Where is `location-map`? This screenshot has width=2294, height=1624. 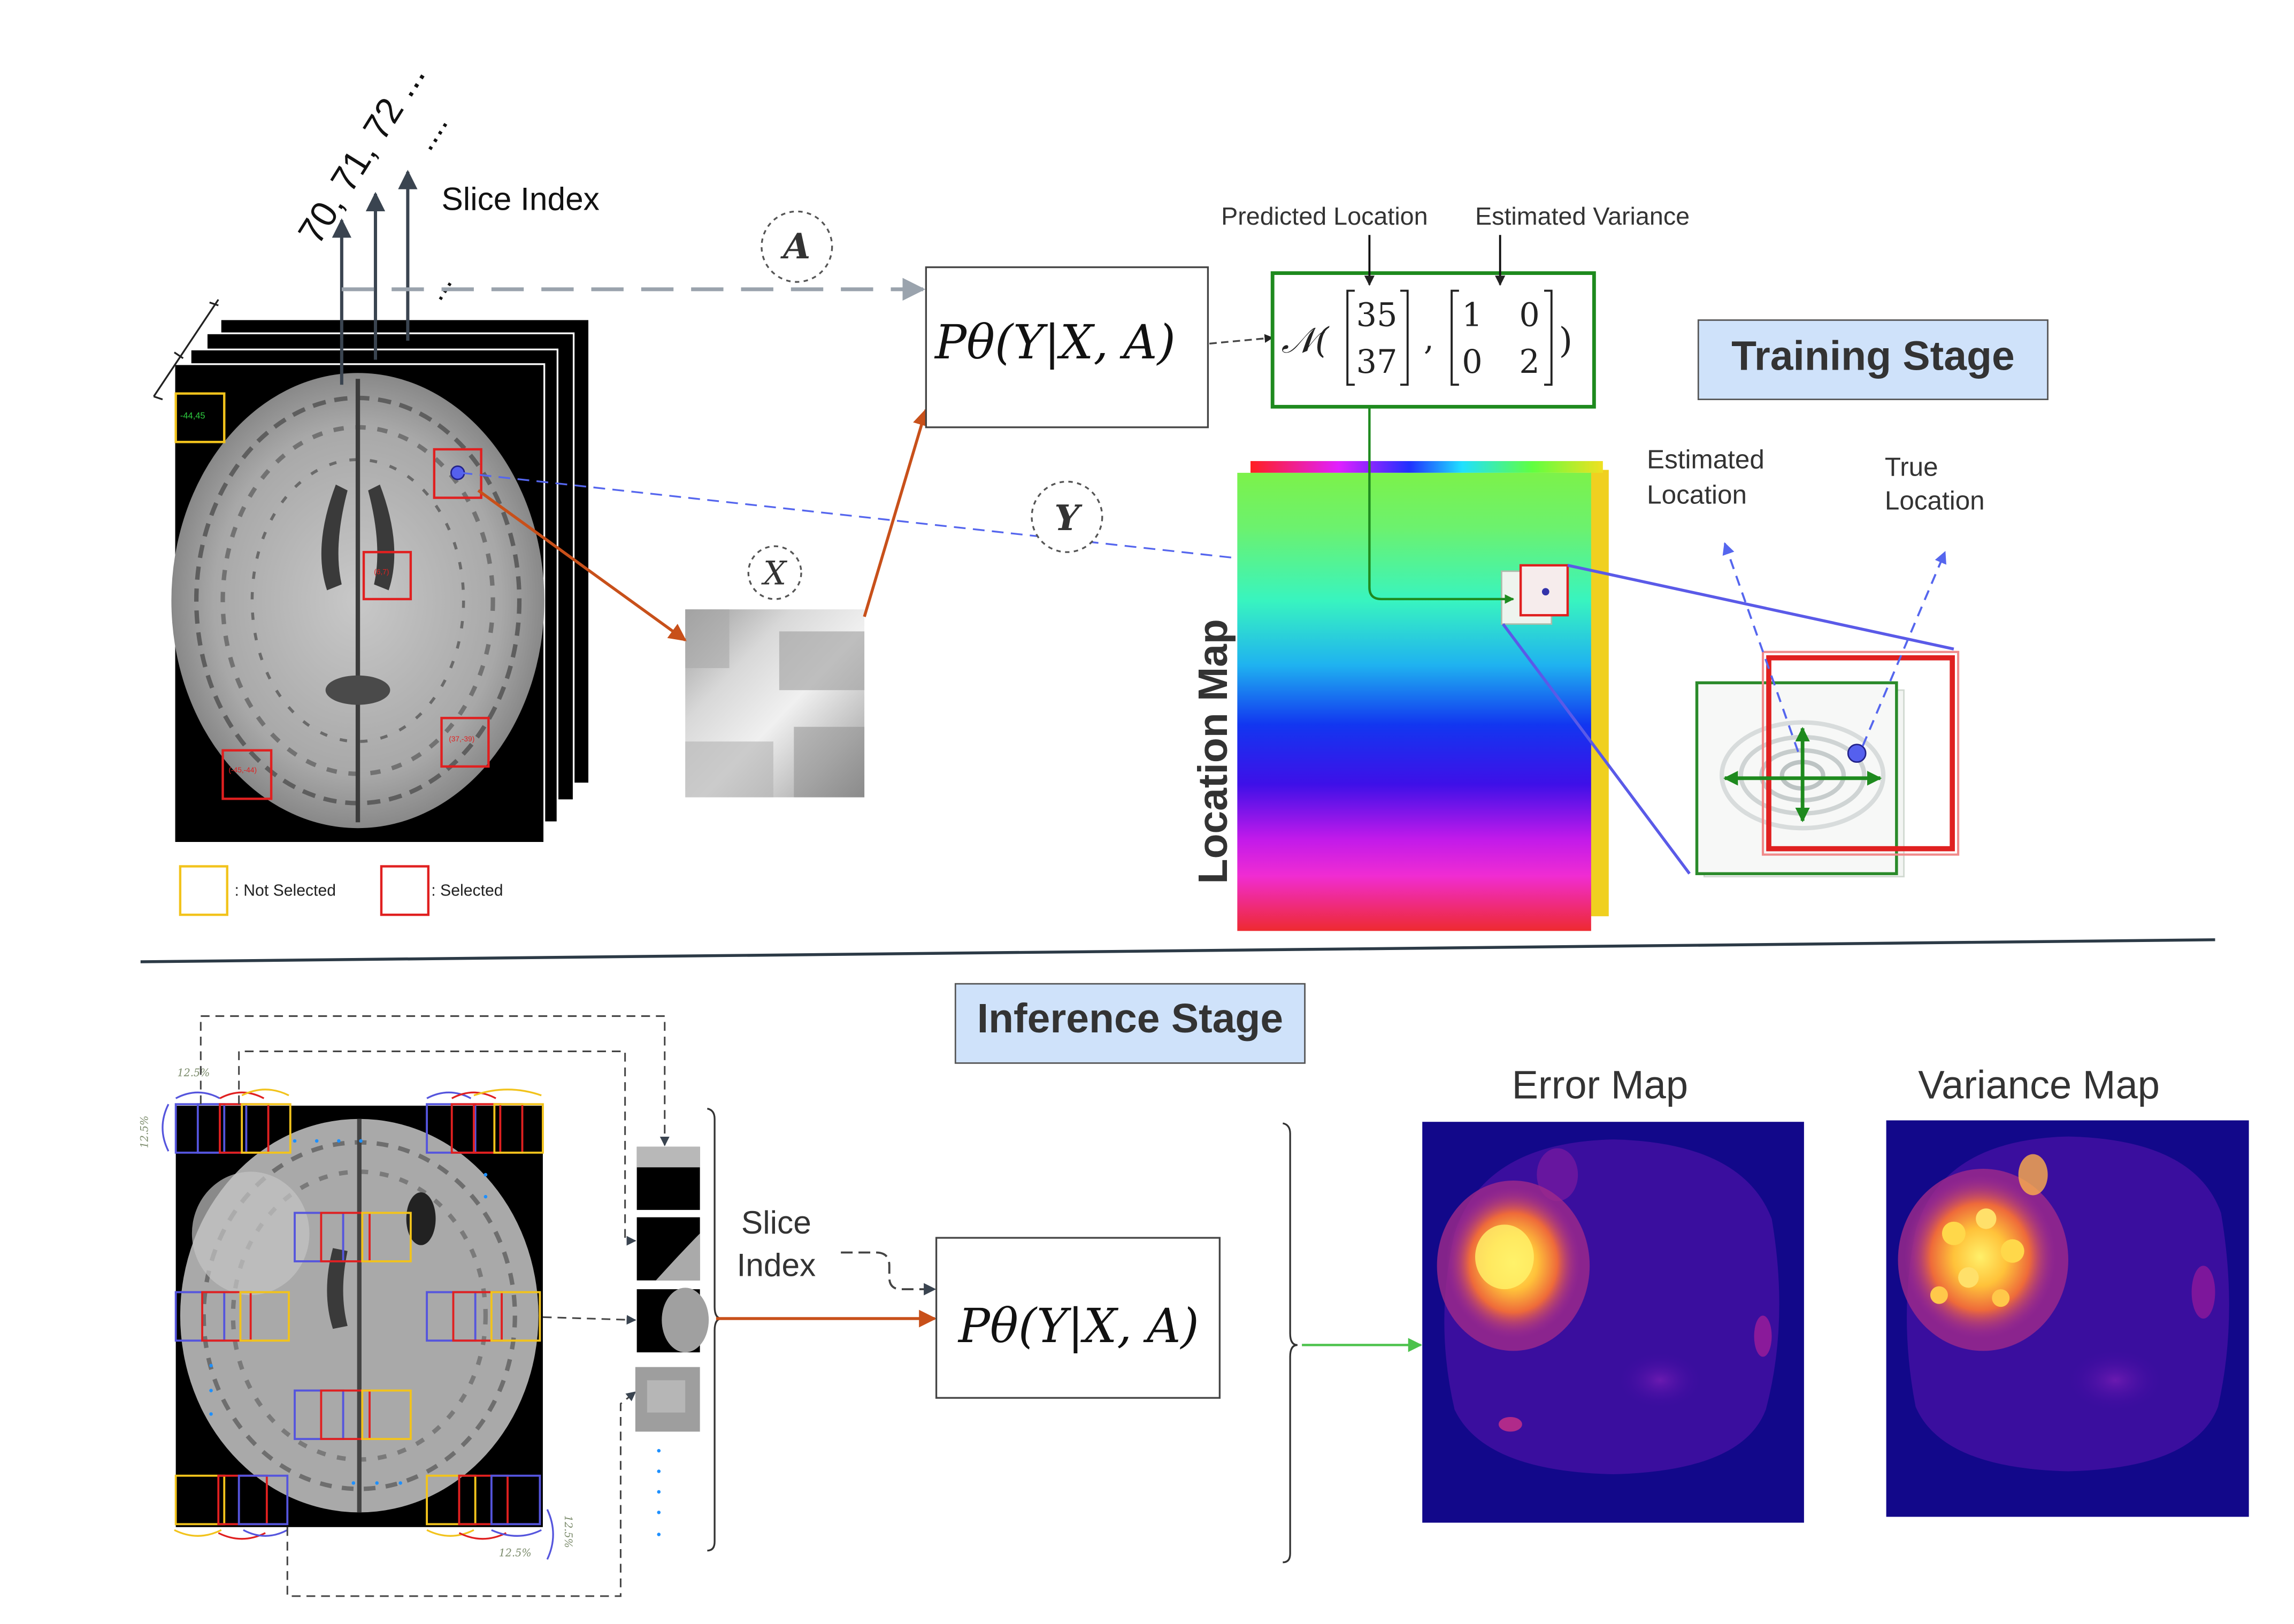 location-map is located at coordinates (1423, 696).